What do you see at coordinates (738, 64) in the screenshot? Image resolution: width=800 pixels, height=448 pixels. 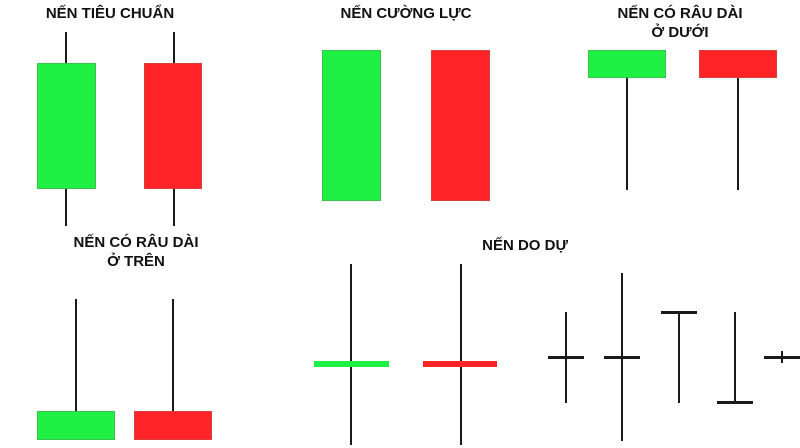 I see `bearish-hammer-candle` at bounding box center [738, 64].